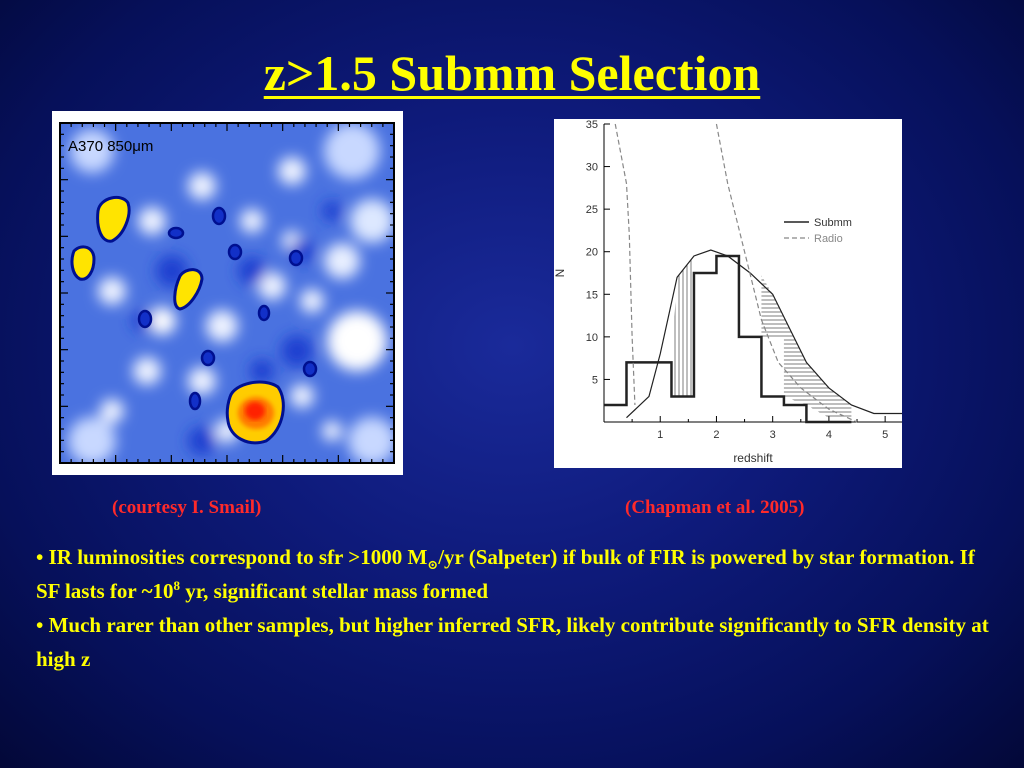 The width and height of the screenshot is (1024, 768). Describe the element at coordinates (595, 380) in the screenshot. I see `y-tick-label: 5` at that location.